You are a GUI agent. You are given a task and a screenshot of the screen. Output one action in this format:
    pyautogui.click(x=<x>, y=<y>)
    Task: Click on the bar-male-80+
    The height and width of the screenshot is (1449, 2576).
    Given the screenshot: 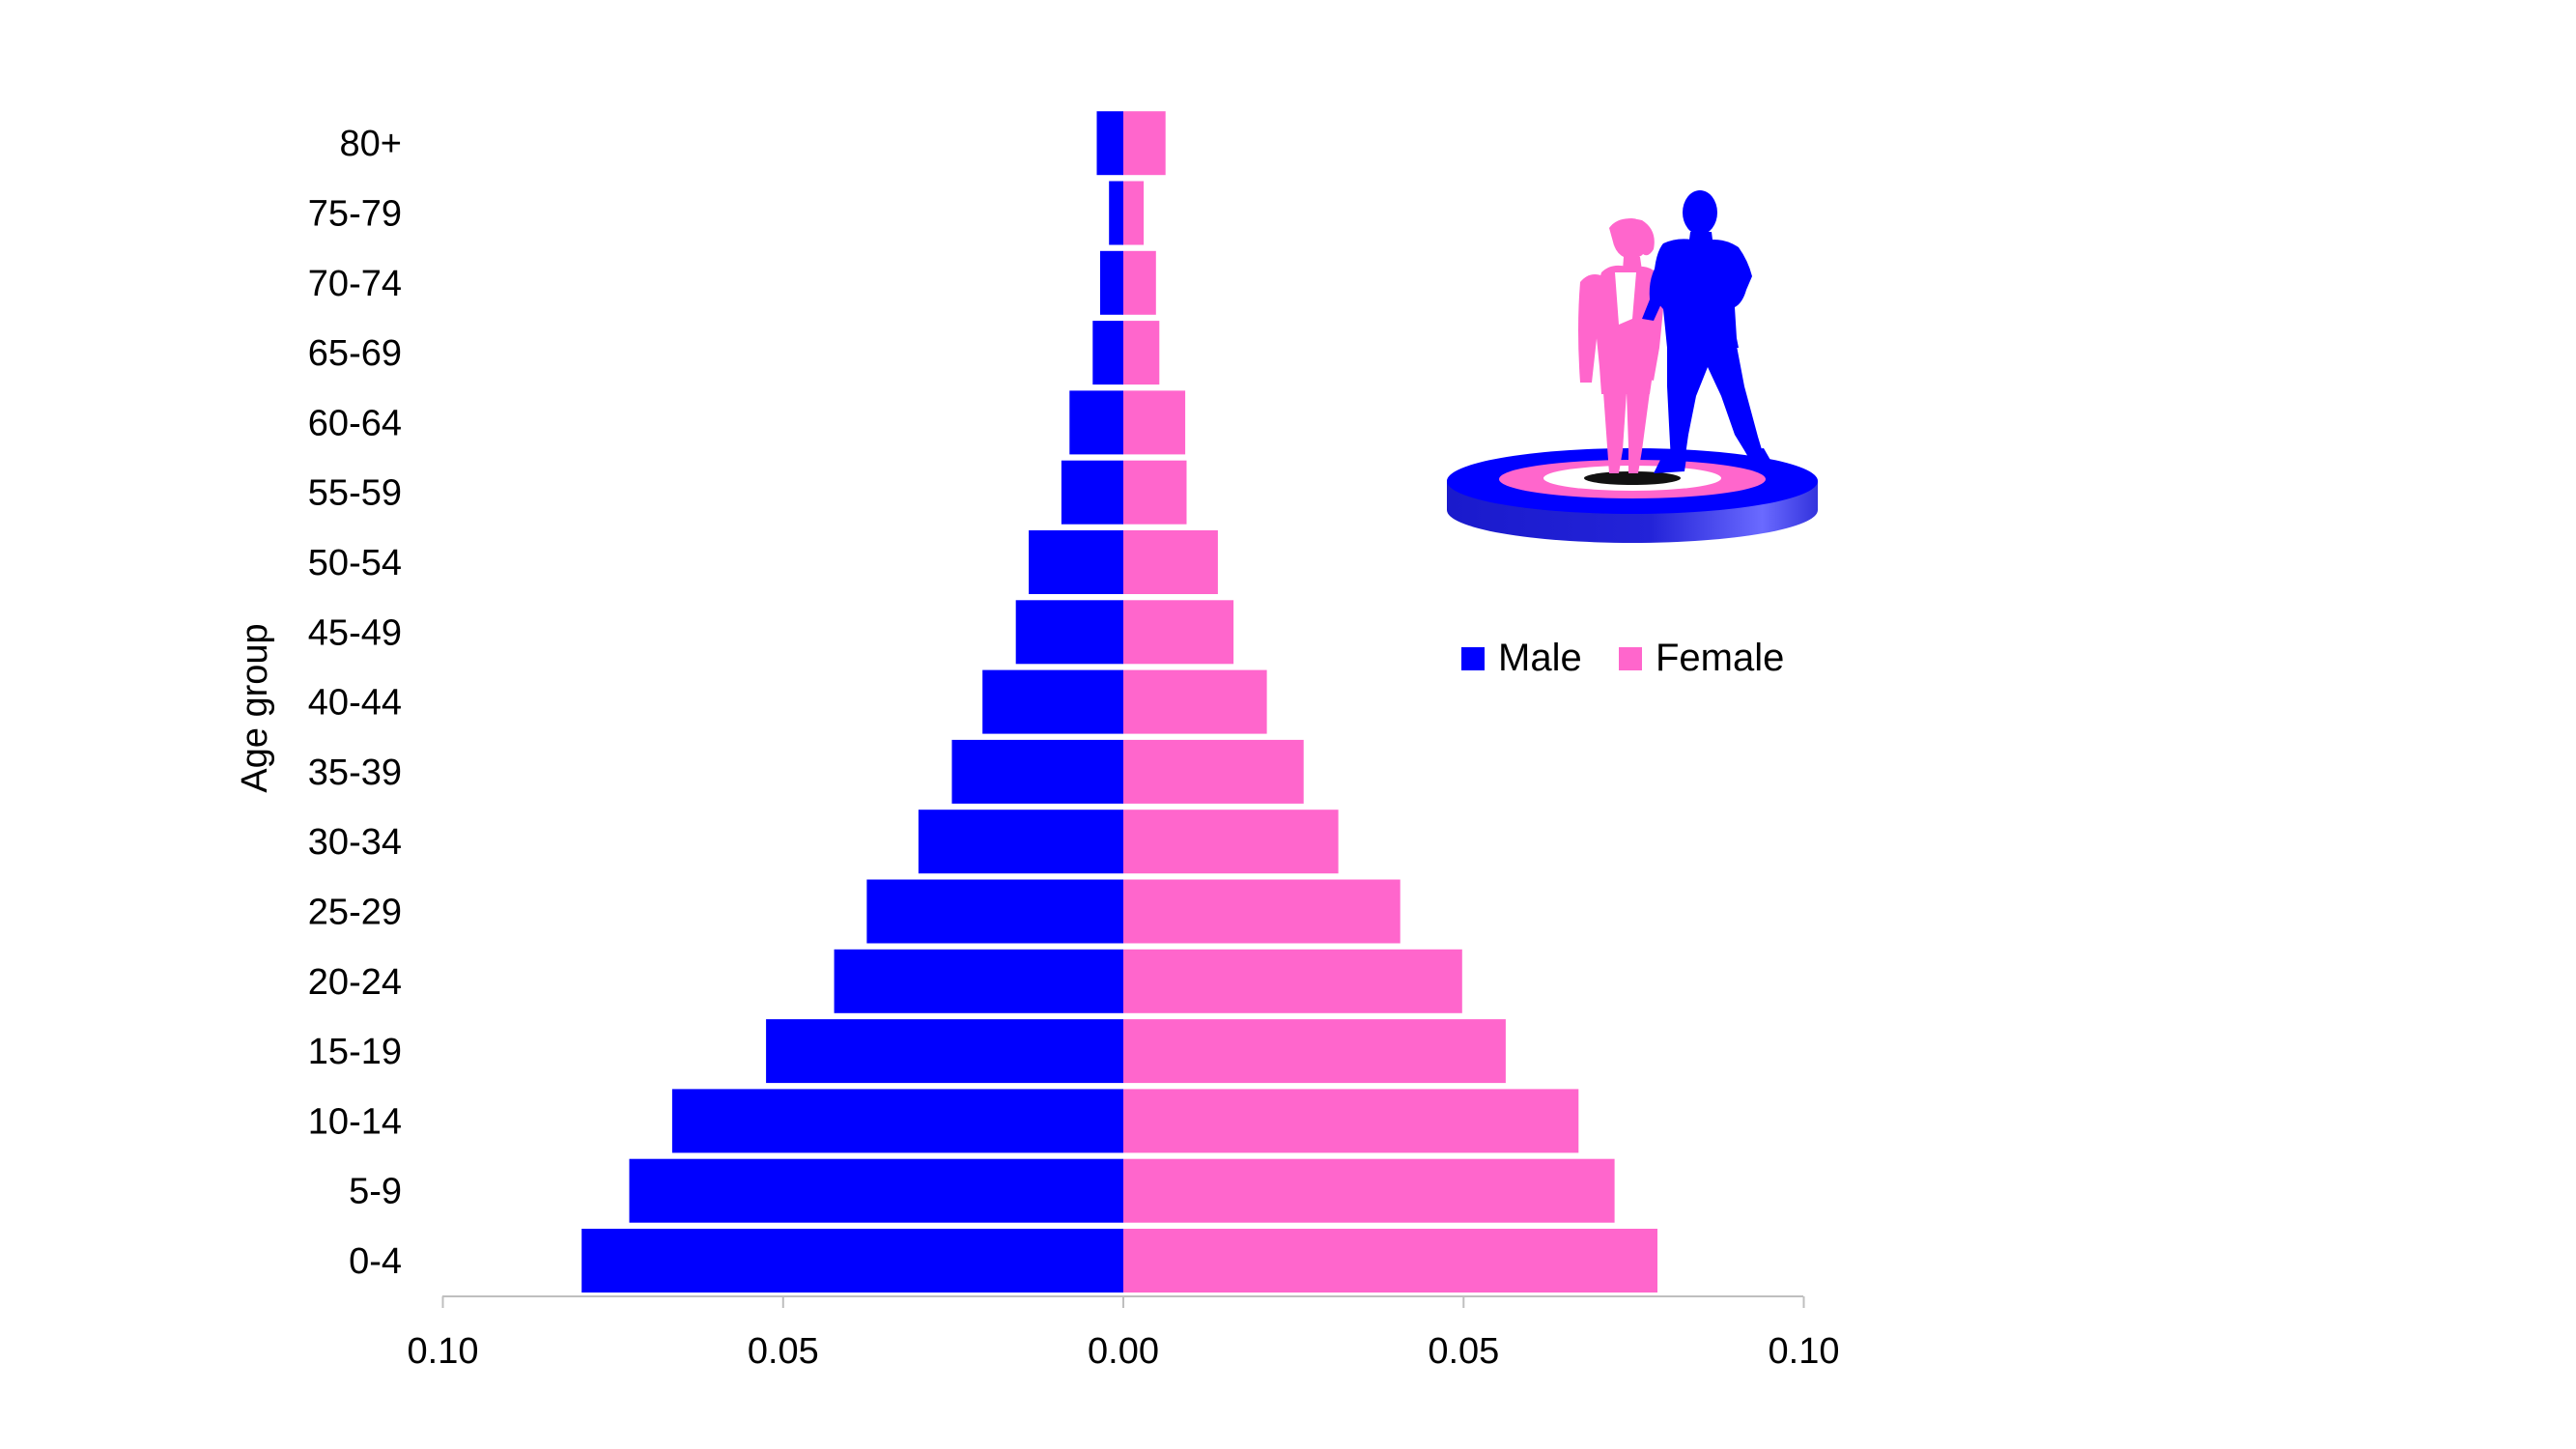 What is the action you would take?
    pyautogui.click(x=1109, y=143)
    